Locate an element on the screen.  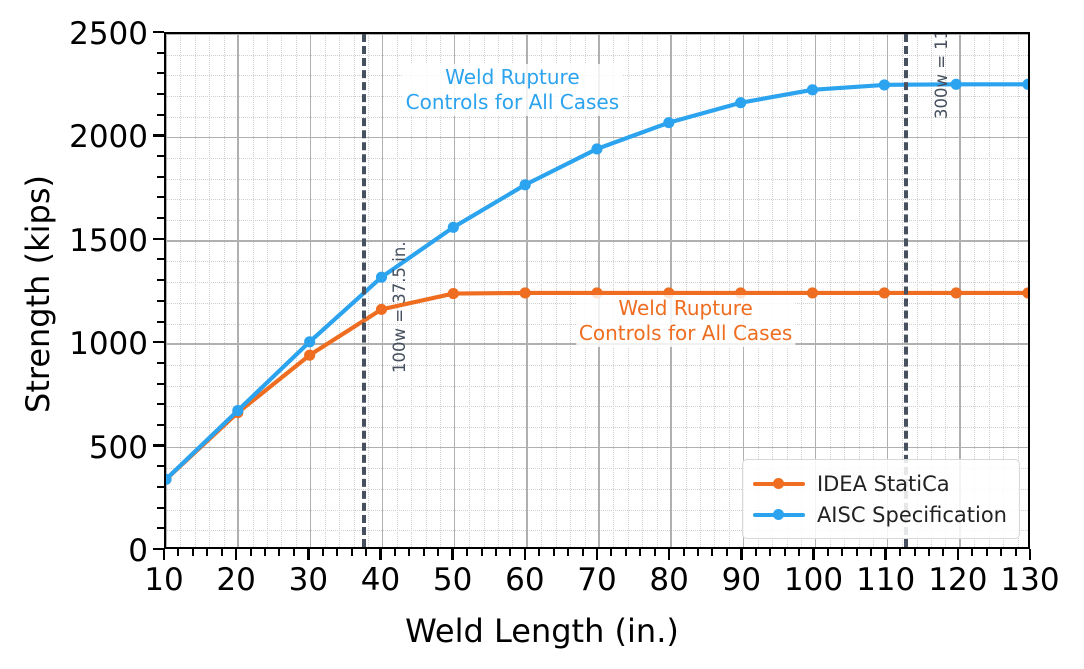
x-tick-label: 30 is located at coordinates (308, 580).